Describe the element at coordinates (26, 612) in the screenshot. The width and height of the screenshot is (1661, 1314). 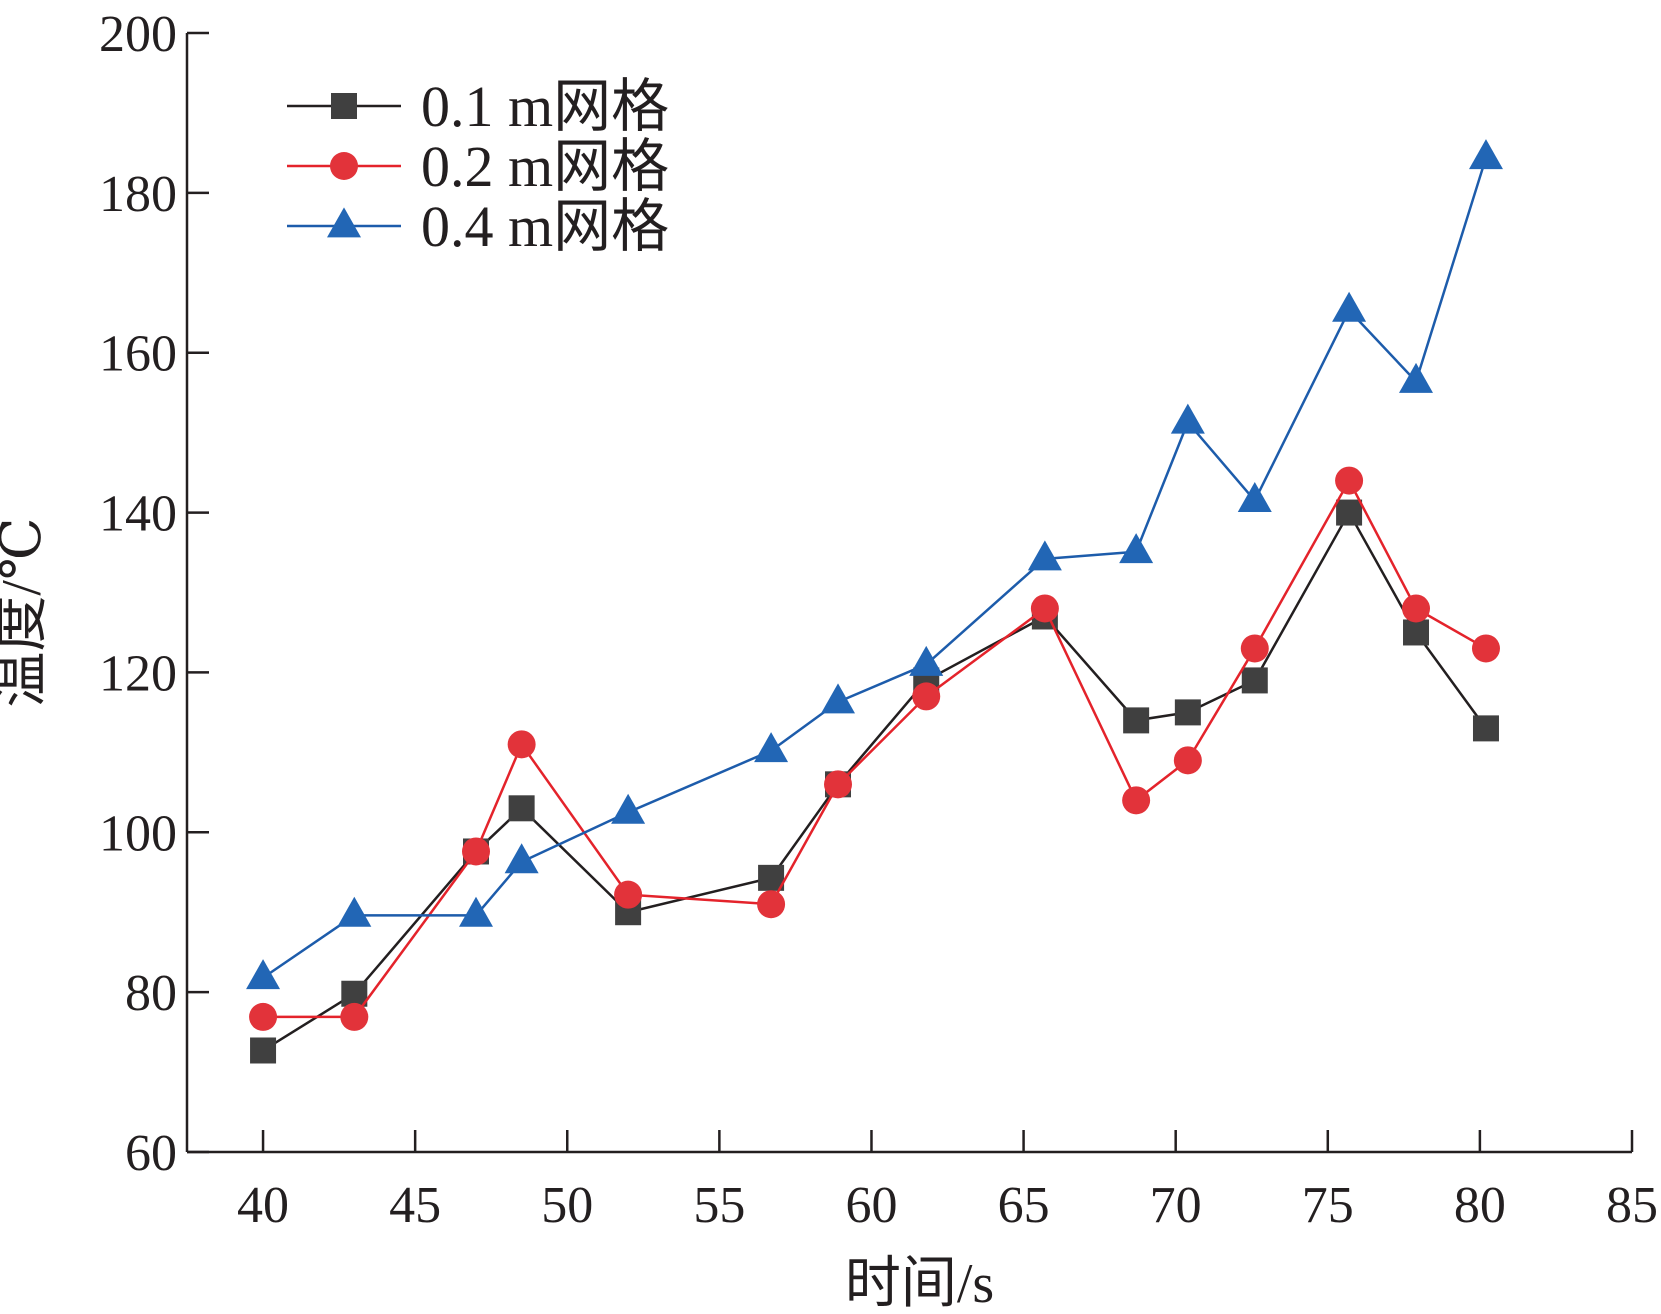
I see `y-axis-title: 温度/℃` at that location.